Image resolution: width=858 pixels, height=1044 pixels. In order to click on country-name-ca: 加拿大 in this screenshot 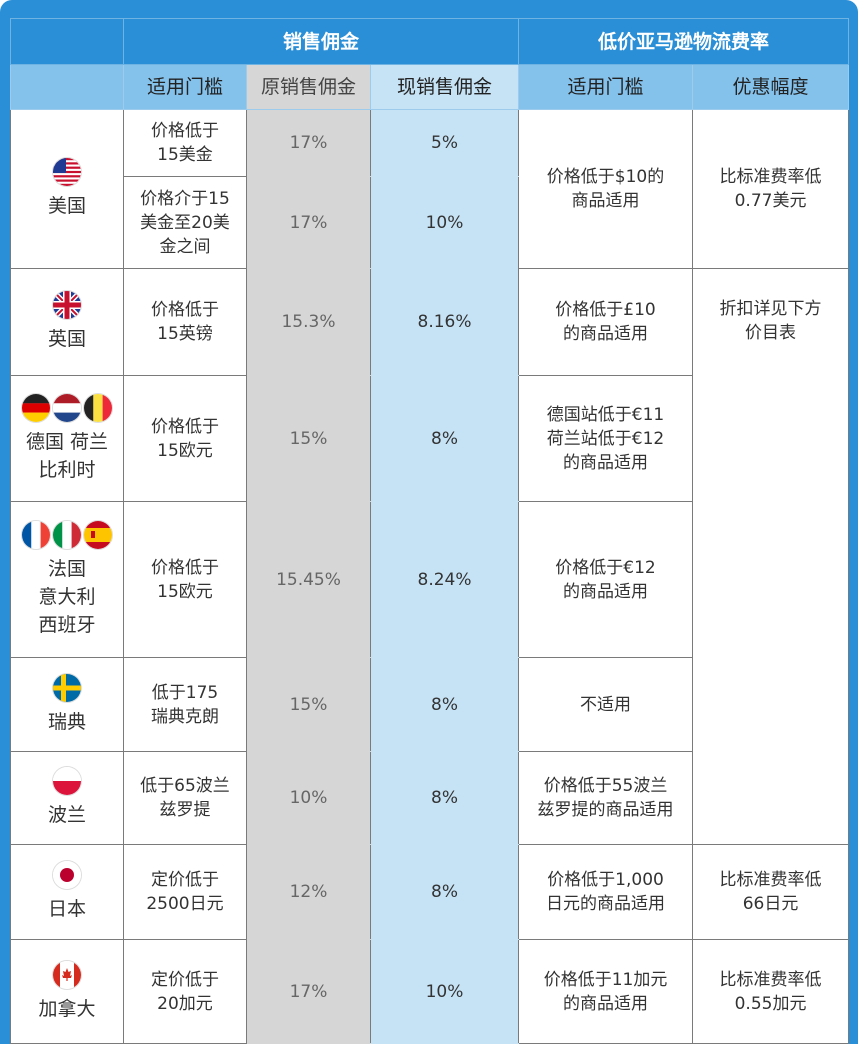, I will do `click(67, 1008)`.